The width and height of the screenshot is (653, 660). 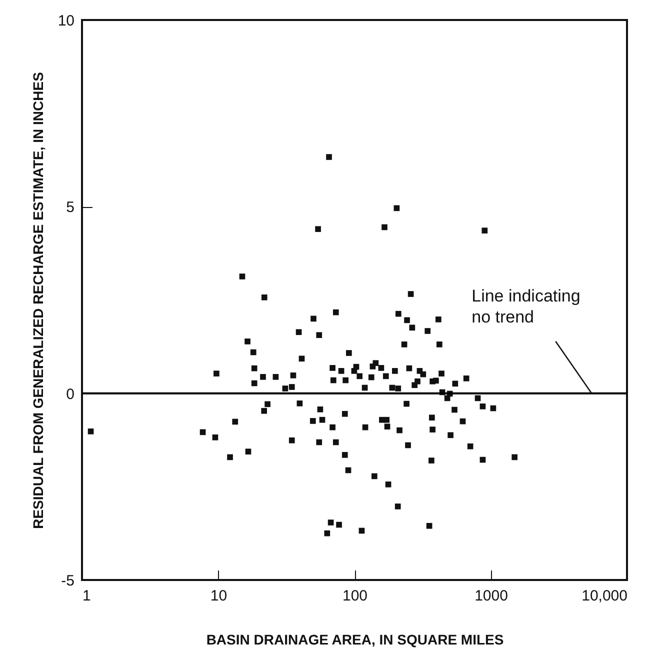 I want to click on x-axis-title: BASIN DRAINAGE AREA, IN SQUARE MILES, so click(x=355, y=640).